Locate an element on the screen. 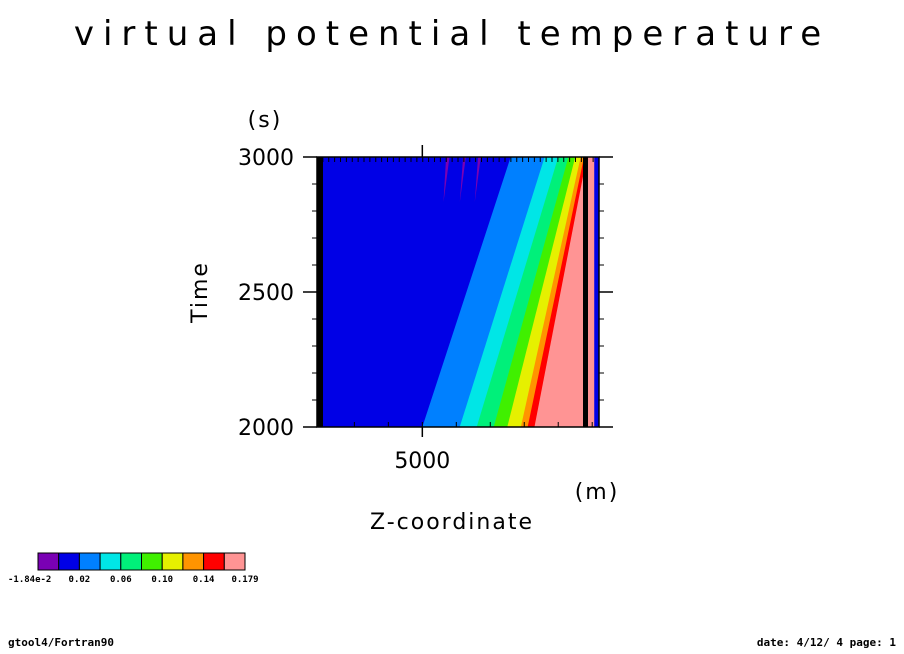 The image size is (904, 654). y-tick-label: 2500 is located at coordinates (266, 293).